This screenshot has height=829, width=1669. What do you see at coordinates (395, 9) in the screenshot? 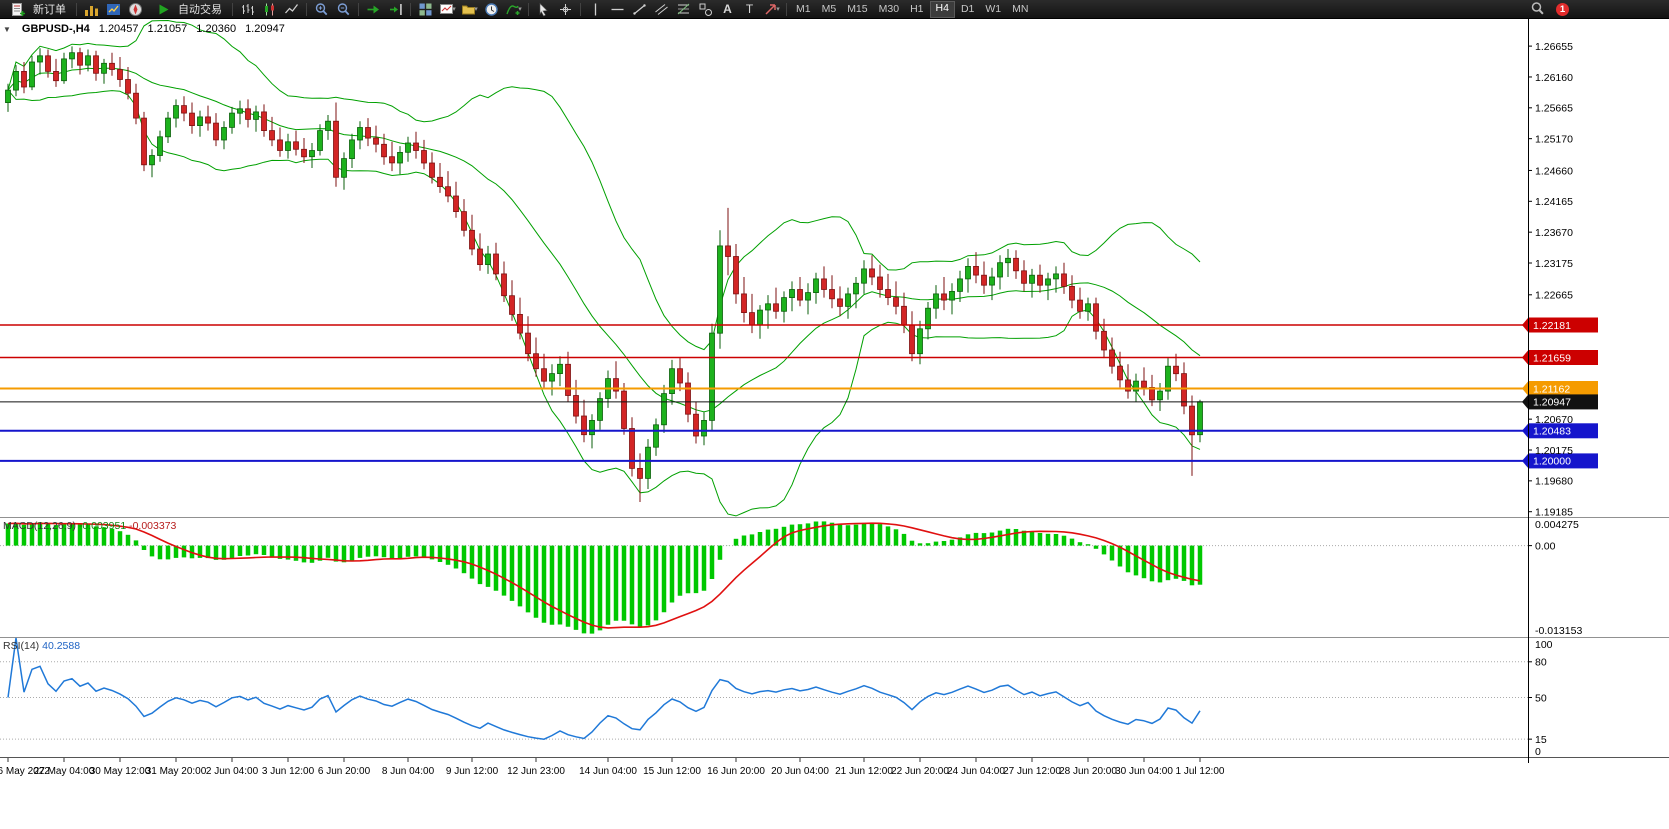
I see `chart-shift-icon` at bounding box center [395, 9].